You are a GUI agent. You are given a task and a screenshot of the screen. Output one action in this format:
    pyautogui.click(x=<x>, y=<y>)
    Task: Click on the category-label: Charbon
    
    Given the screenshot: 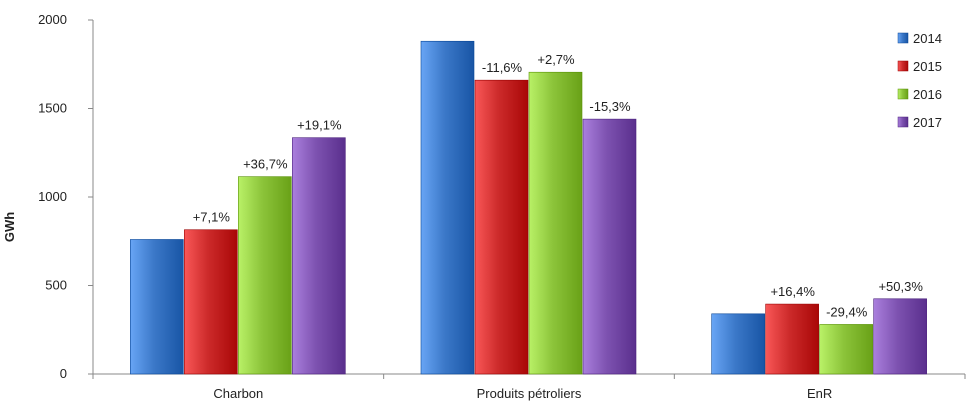 What is the action you would take?
    pyautogui.click(x=238, y=393)
    